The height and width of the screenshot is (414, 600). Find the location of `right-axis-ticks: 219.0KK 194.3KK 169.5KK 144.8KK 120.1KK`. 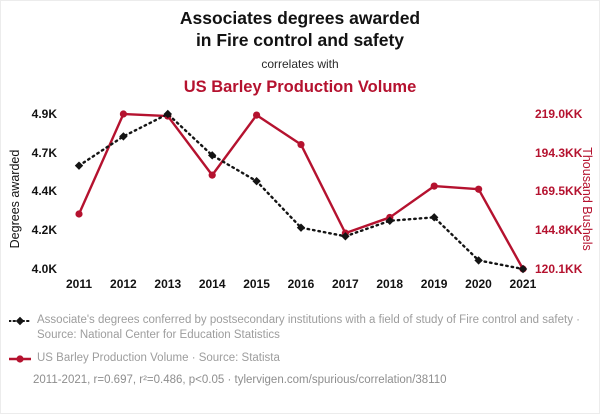

right-axis-ticks: 219.0KK 194.3KK 169.5KK 144.8KK 120.1KK is located at coordinates (567, 191).